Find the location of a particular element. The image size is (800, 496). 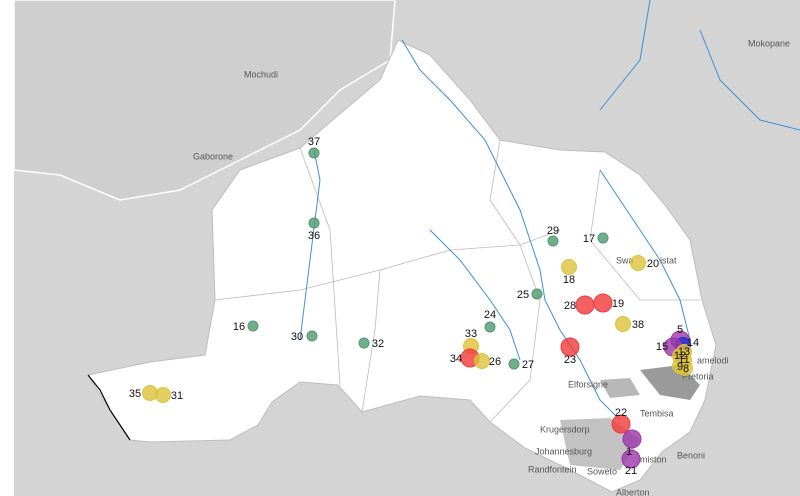

site-label: 20 is located at coordinates (653, 264).